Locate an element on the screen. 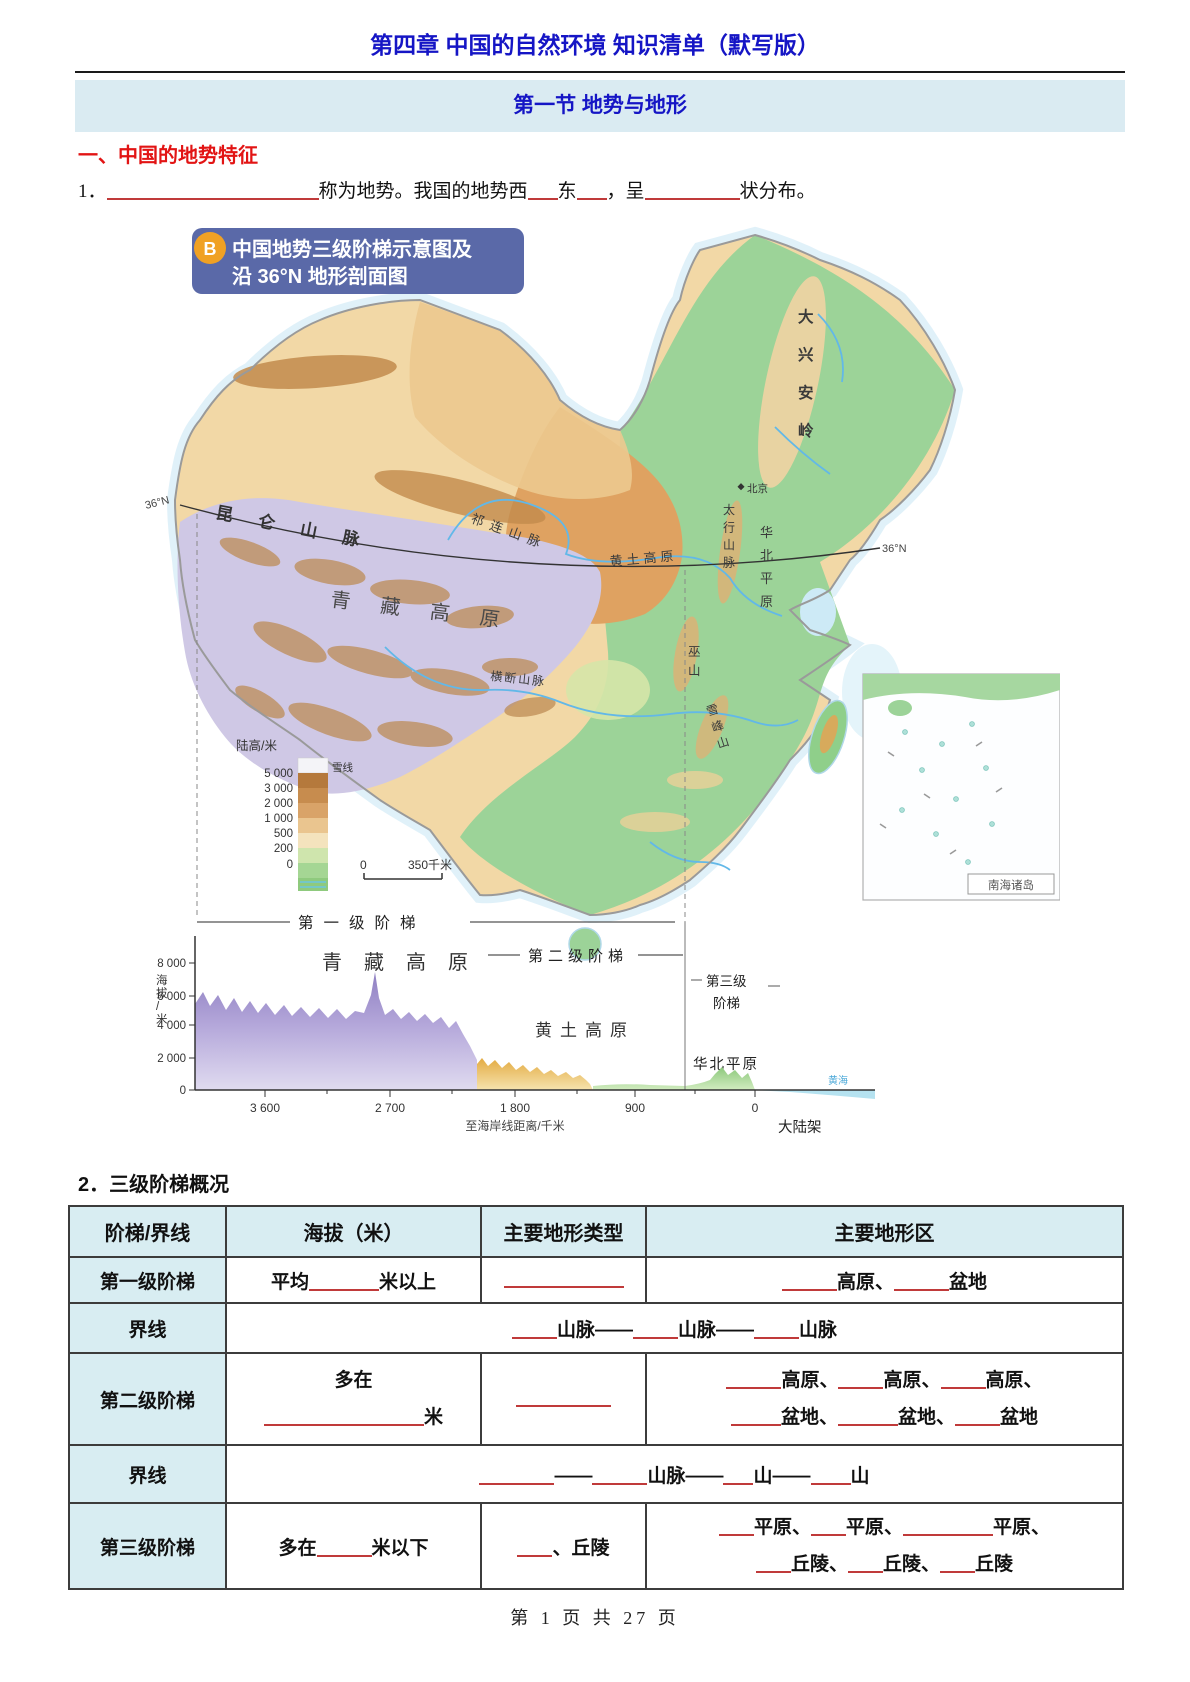  table-row-step2: 第二级阶梯 多在 米 高原、 高原、 高原、 盆地、 盆地、 盆地 is located at coordinates (596, 1399).